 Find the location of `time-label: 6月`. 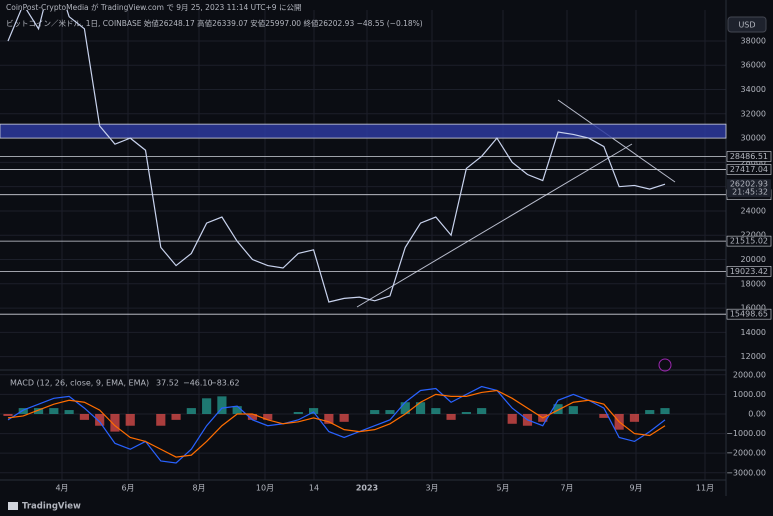

time-label: 6月 is located at coordinates (127, 488).